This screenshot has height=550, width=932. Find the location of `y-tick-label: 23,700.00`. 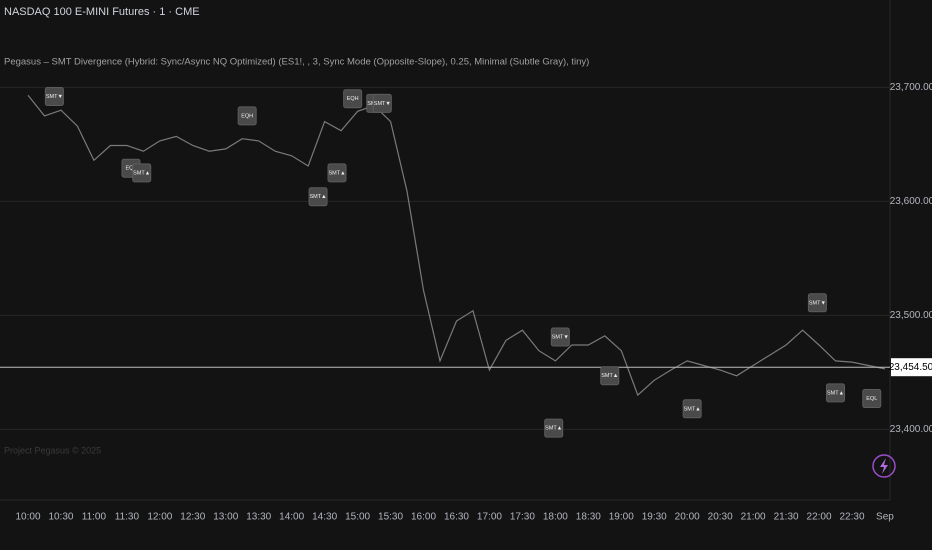

y-tick-label: 23,700.00 is located at coordinates (911, 87).